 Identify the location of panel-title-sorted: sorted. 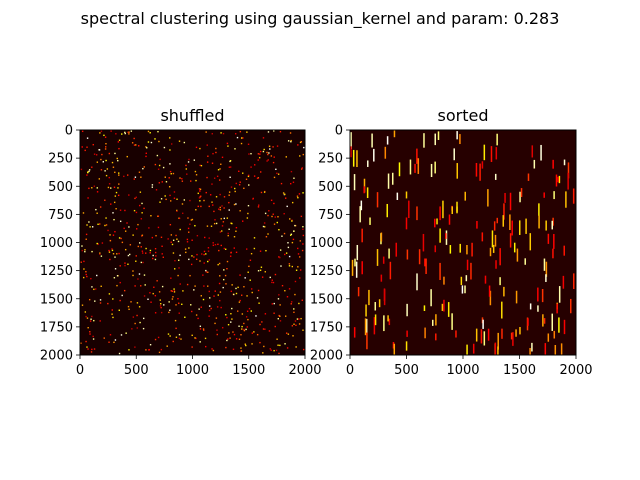
(463, 115).